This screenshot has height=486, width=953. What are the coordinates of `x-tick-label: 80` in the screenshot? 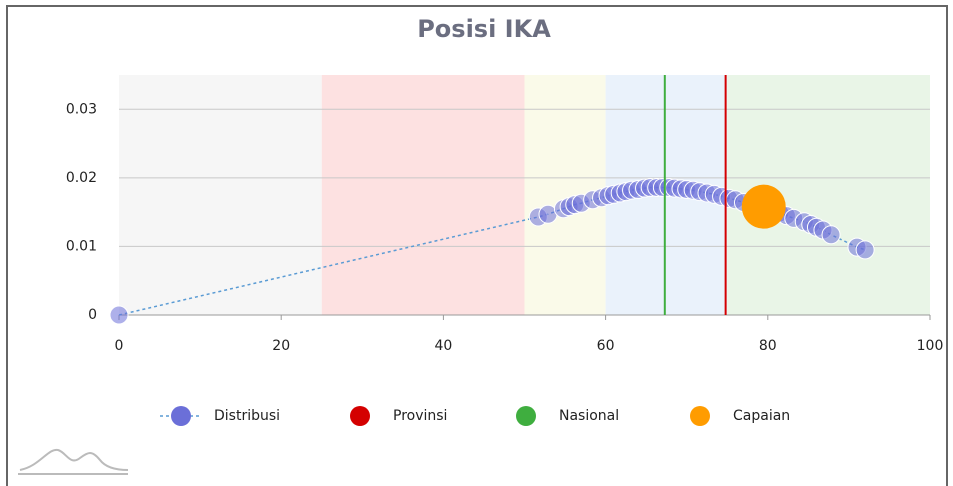 It's located at (768, 346).